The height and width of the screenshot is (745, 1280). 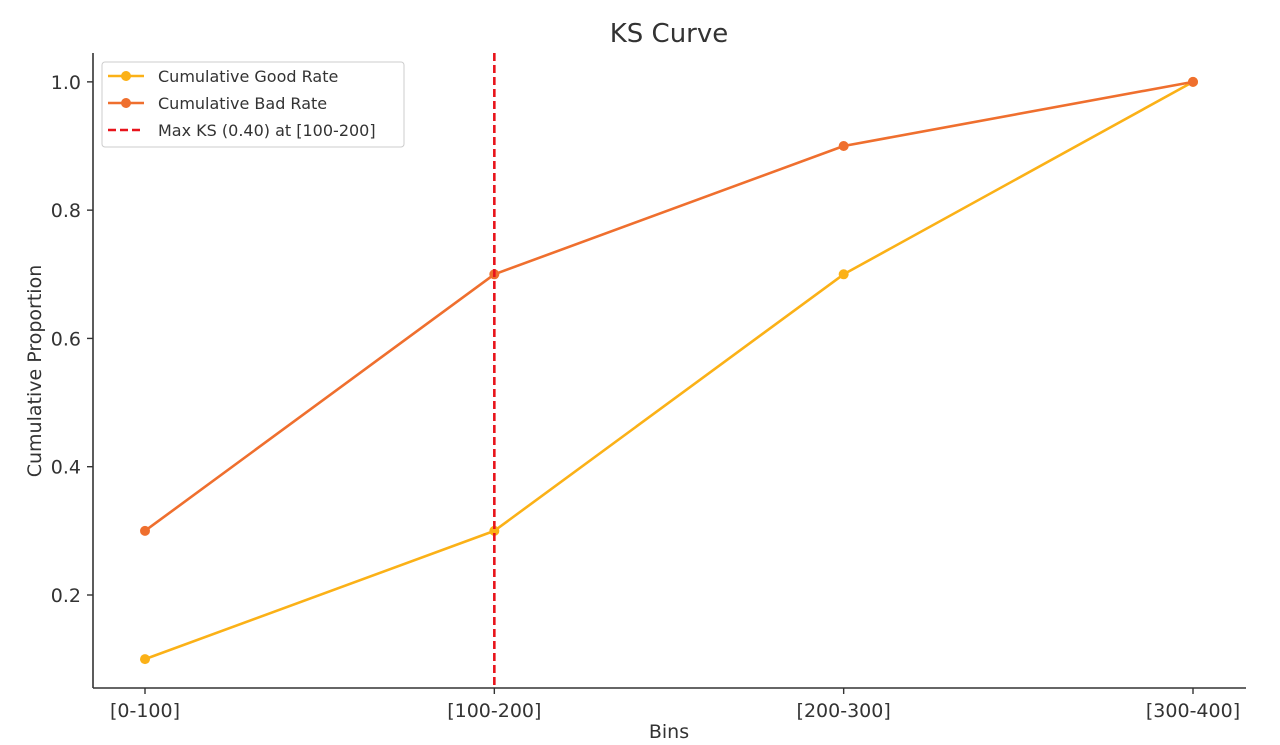 I want to click on x-tick-label-2: [200-300], so click(x=844, y=711).